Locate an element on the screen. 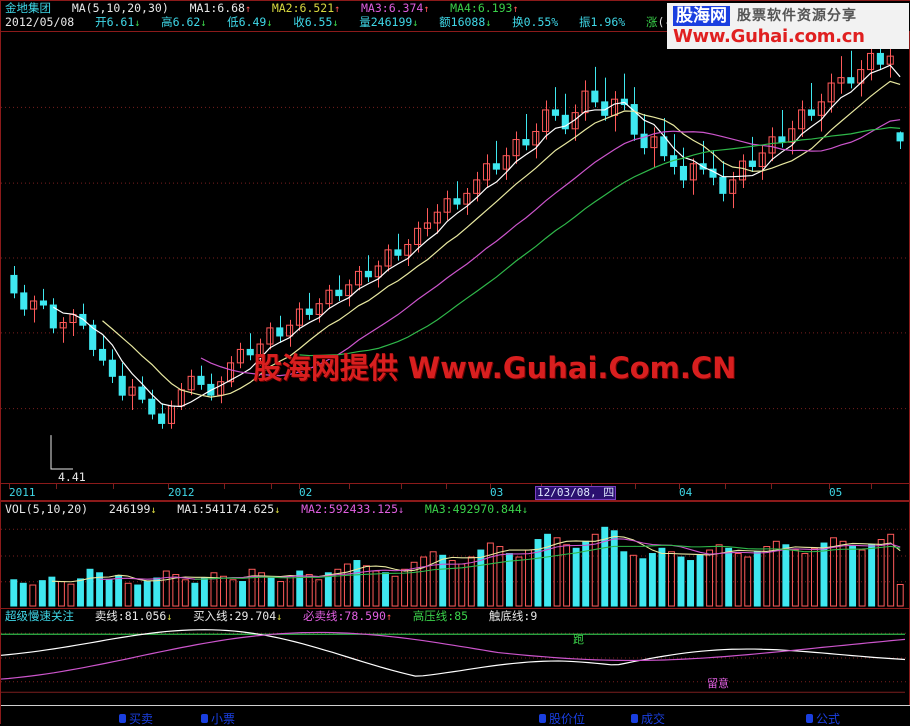 The image size is (910, 726). high-arrow-icon: ↓ is located at coordinates (203, 23).